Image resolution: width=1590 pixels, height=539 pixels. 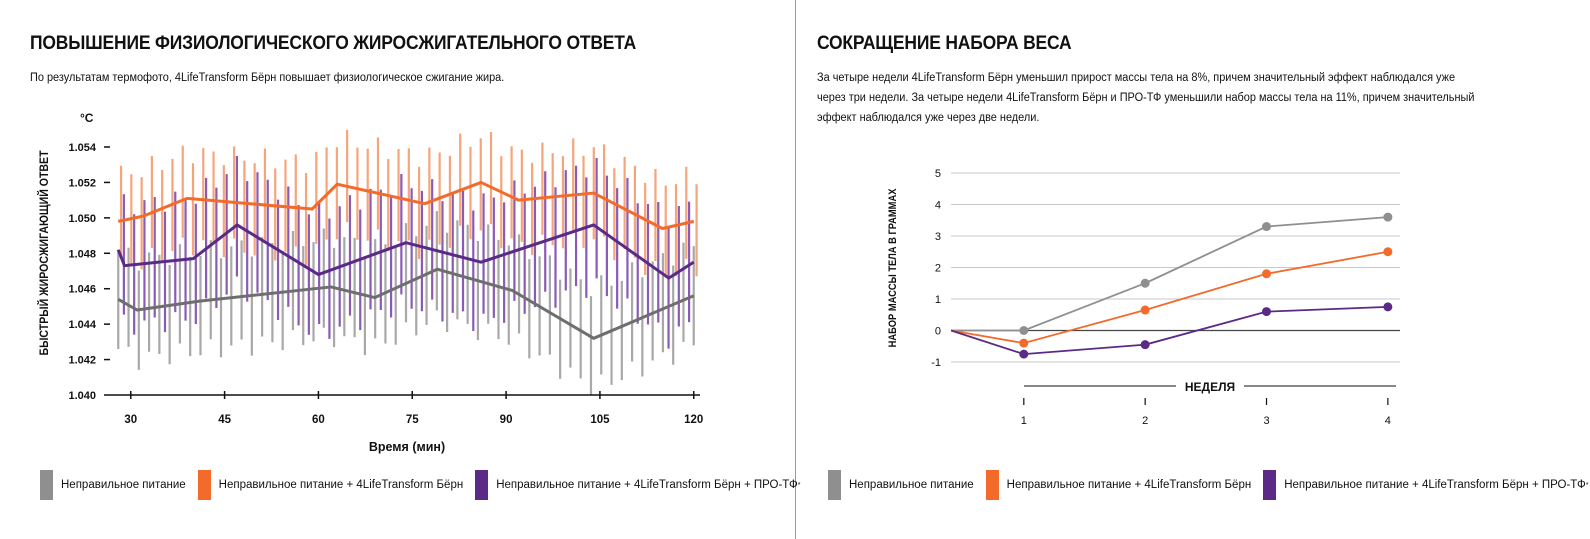 What do you see at coordinates (600, 420) in the screenshot?
I see `x-tick-label: 105` at bounding box center [600, 420].